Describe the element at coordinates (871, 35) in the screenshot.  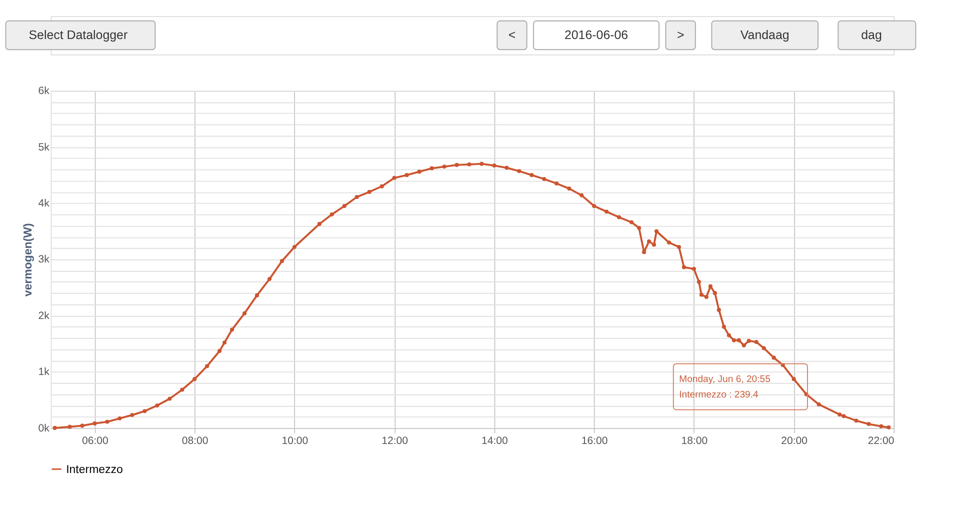
I see `text: dag` at that location.